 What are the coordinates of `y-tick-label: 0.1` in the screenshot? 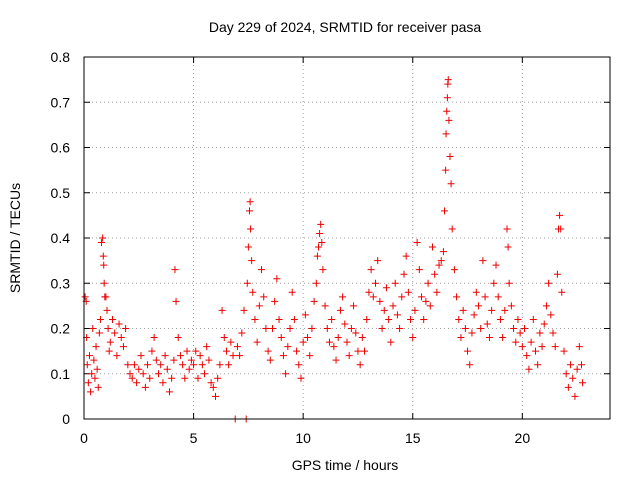 It's located at (61, 374).